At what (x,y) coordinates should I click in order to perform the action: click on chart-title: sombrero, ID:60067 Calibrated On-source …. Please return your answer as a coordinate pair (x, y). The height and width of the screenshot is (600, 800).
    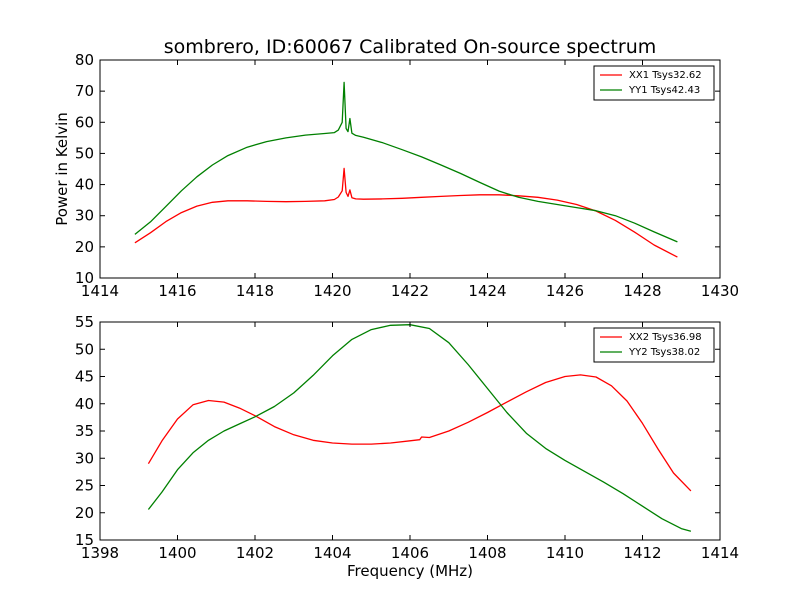
    Looking at the image, I should click on (410, 47).